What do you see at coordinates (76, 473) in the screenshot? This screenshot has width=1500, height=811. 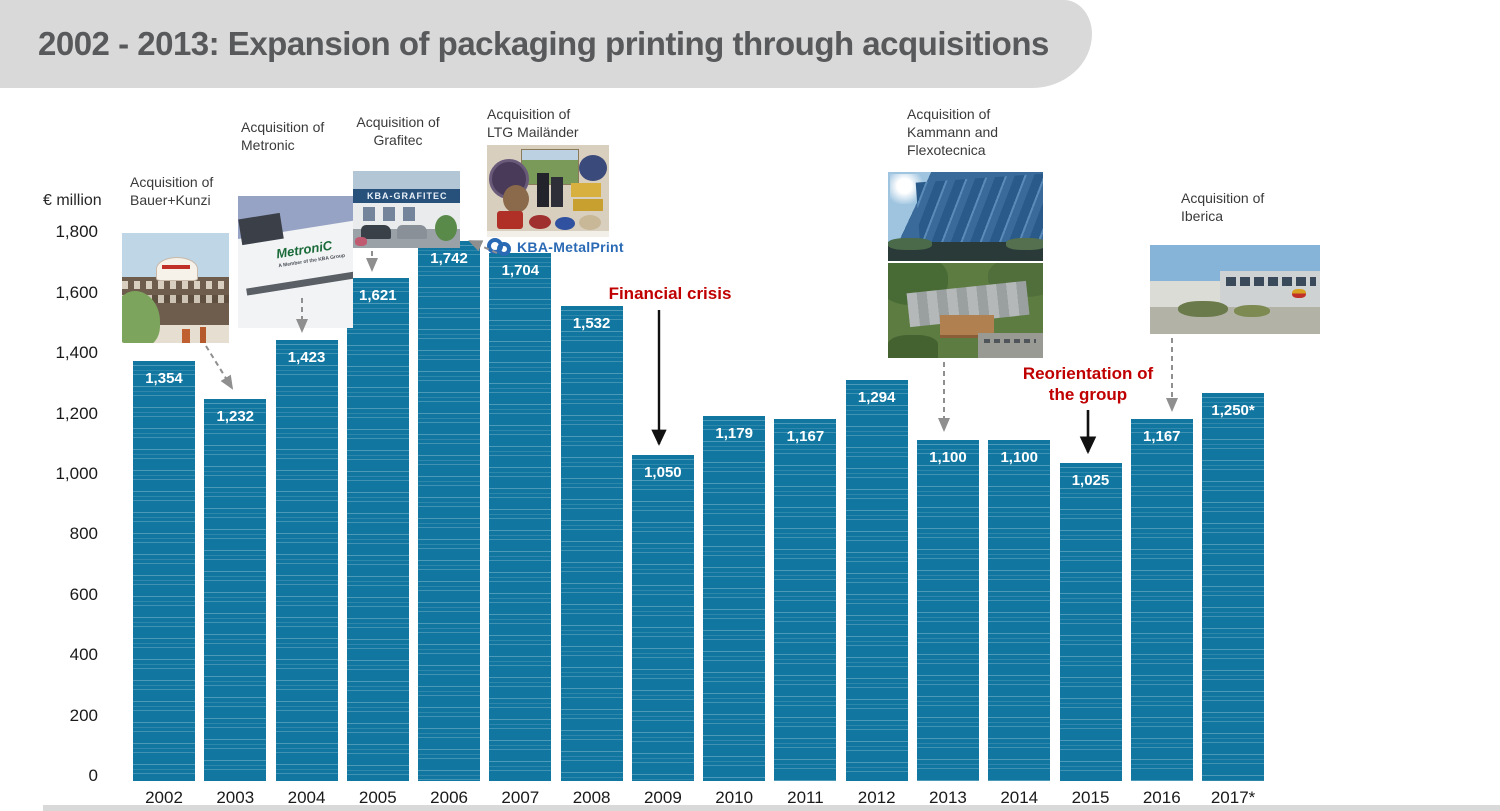 I see `y-tick-1000: 1,000` at bounding box center [76, 473].